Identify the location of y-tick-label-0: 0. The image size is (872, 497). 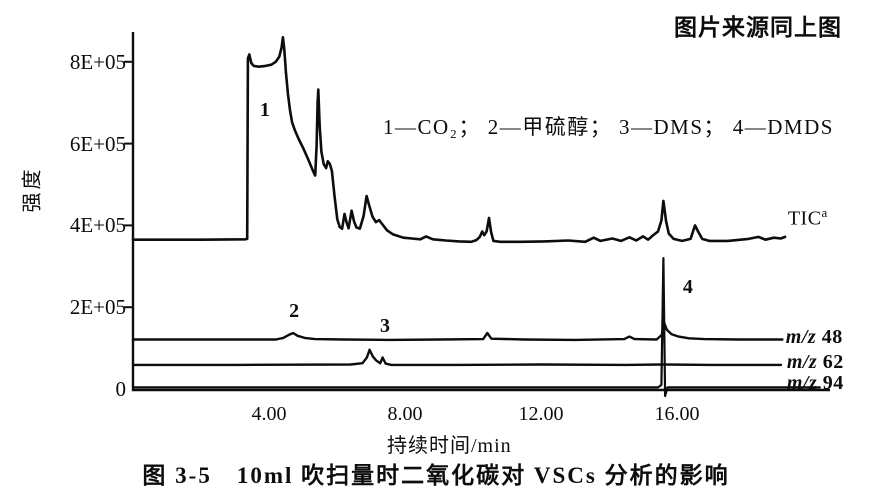
(121, 389).